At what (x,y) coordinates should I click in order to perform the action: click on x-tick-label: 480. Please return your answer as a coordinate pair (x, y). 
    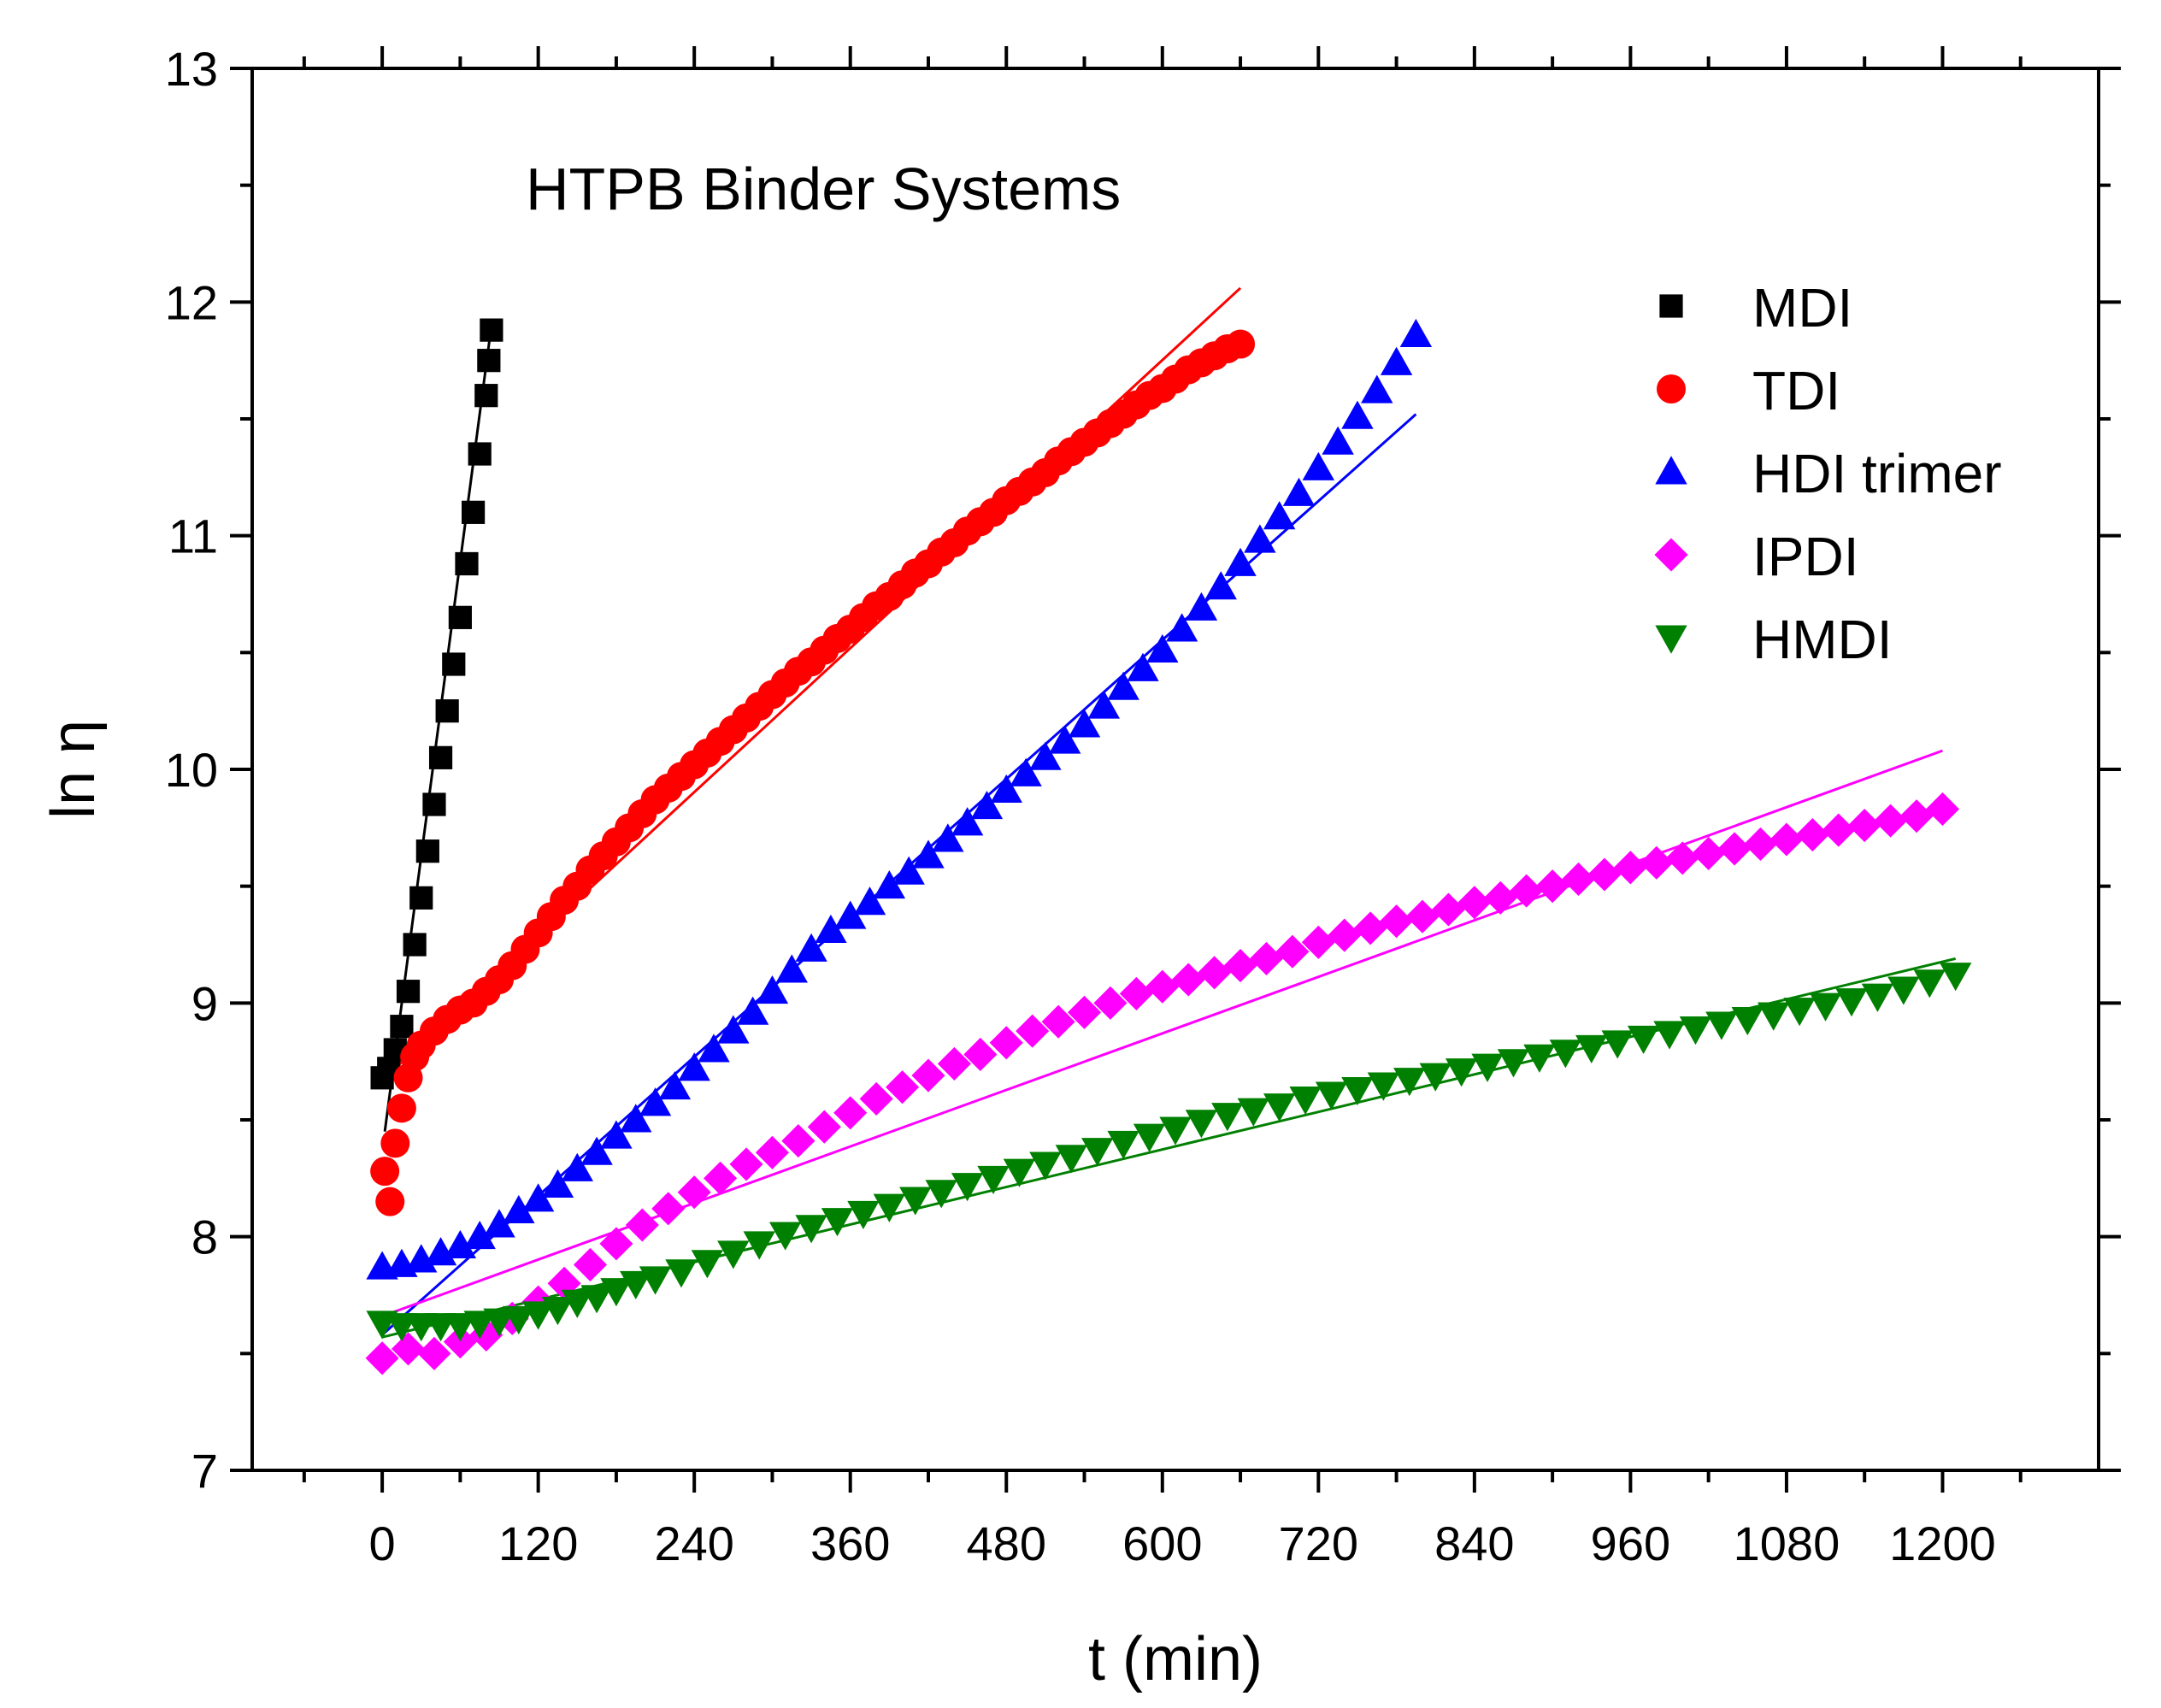
    Looking at the image, I should click on (1006, 1544).